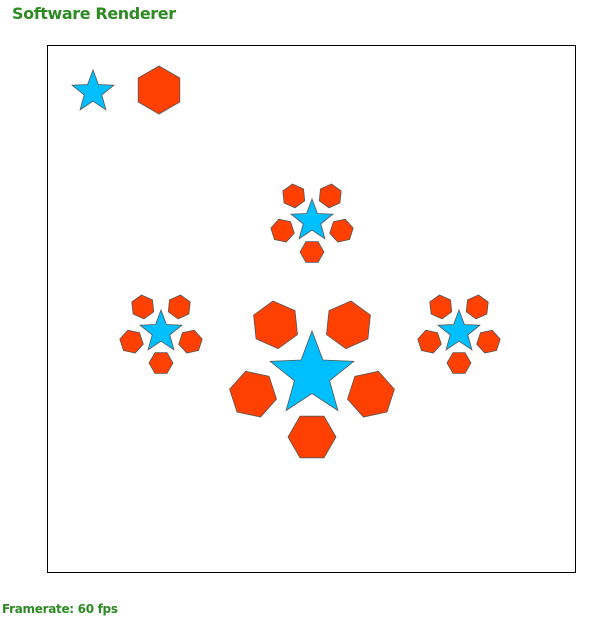 The image size is (610, 623). What do you see at coordinates (60, 609) in the screenshot?
I see `framerate-label: Framerate: 60 fps` at bounding box center [60, 609].